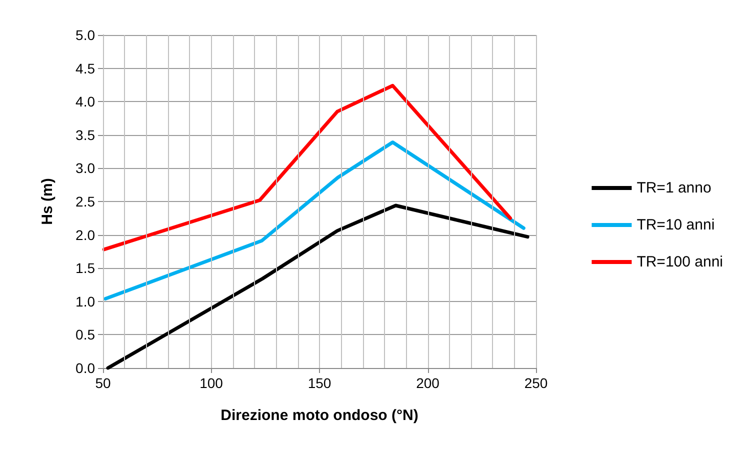  Describe the element at coordinates (86, 168) in the screenshot. I see `y-tick-label: 3.0` at that location.